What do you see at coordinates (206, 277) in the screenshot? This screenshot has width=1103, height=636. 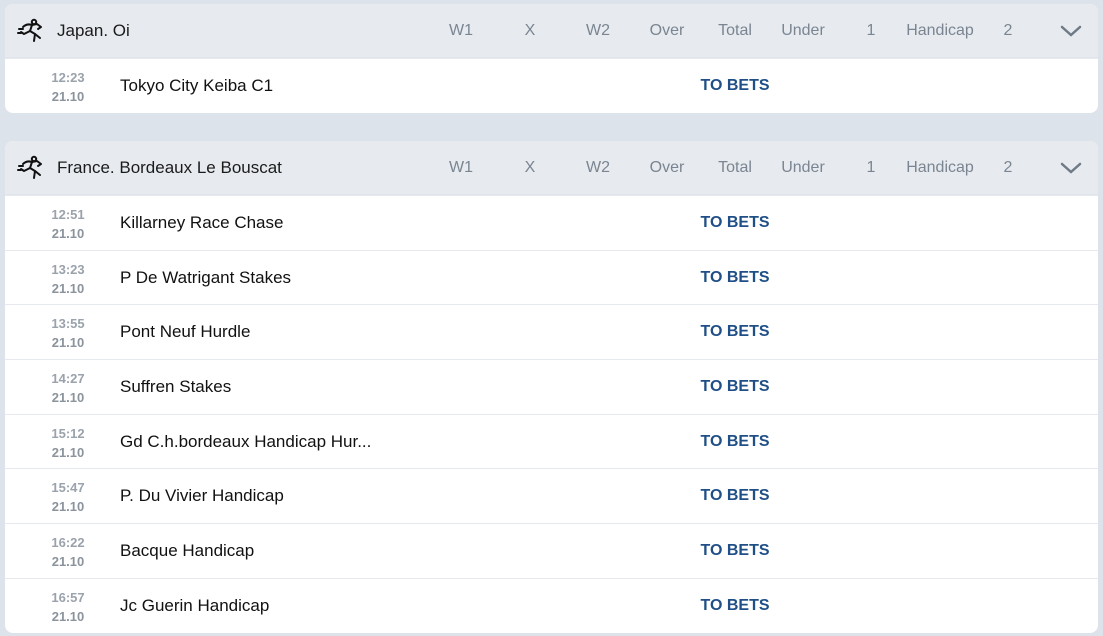 I see `event-name: P De Watrigant Stakes` at bounding box center [206, 277].